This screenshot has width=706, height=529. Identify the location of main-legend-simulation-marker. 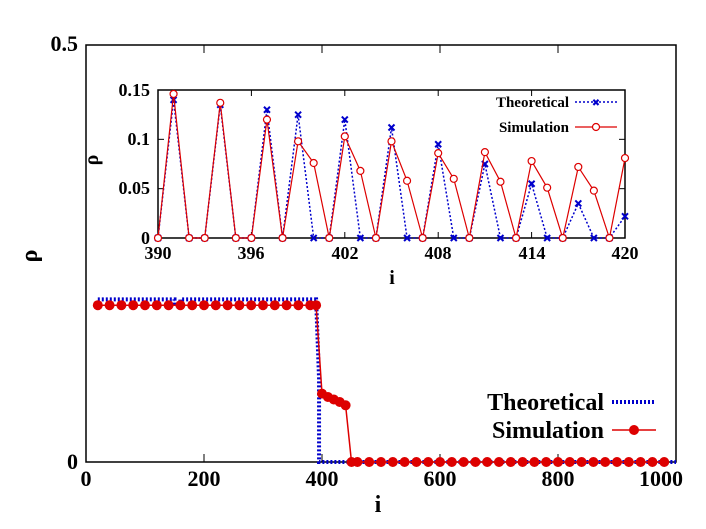
(634, 430).